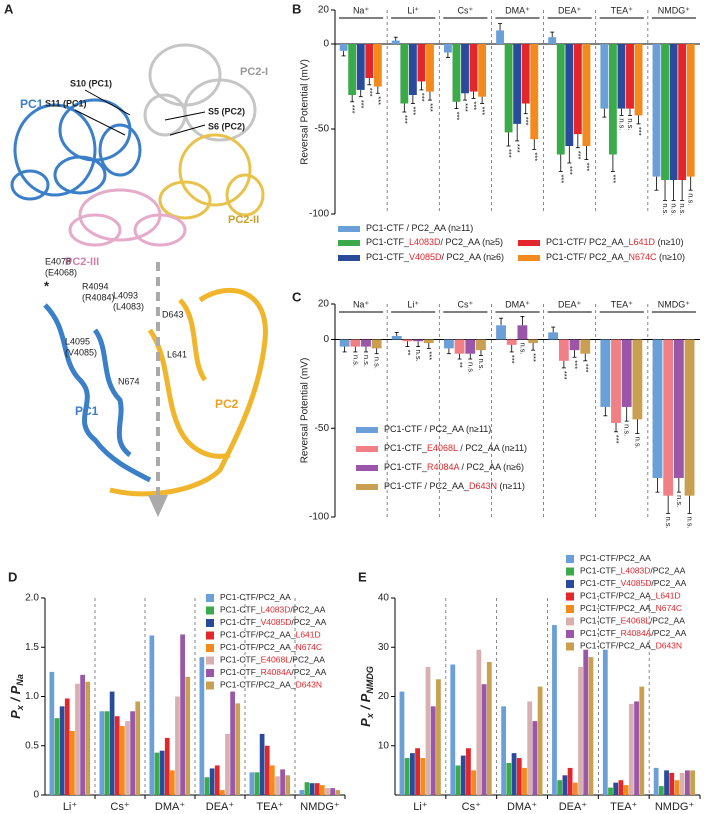  I want to click on significance-label: **, so click(460, 365).